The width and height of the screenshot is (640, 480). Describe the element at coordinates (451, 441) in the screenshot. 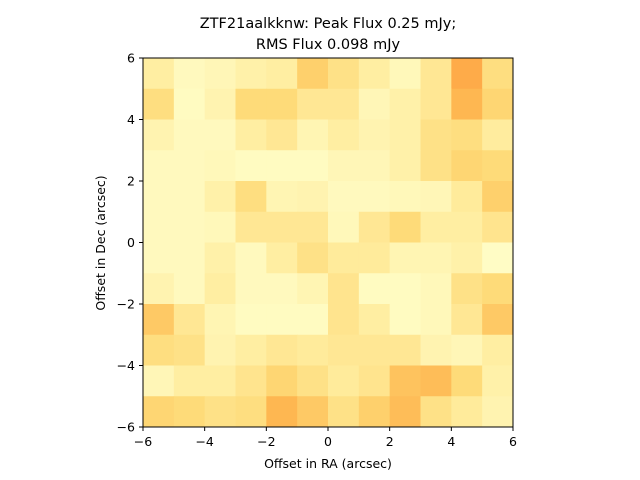

I see `x-tick-label: 4` at that location.